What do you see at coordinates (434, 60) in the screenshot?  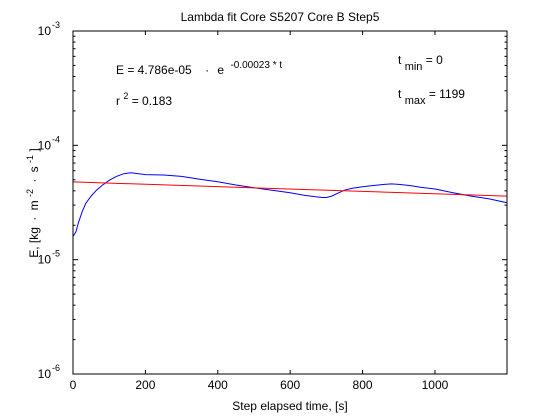 I see `tmin-value: = 0` at bounding box center [434, 60].